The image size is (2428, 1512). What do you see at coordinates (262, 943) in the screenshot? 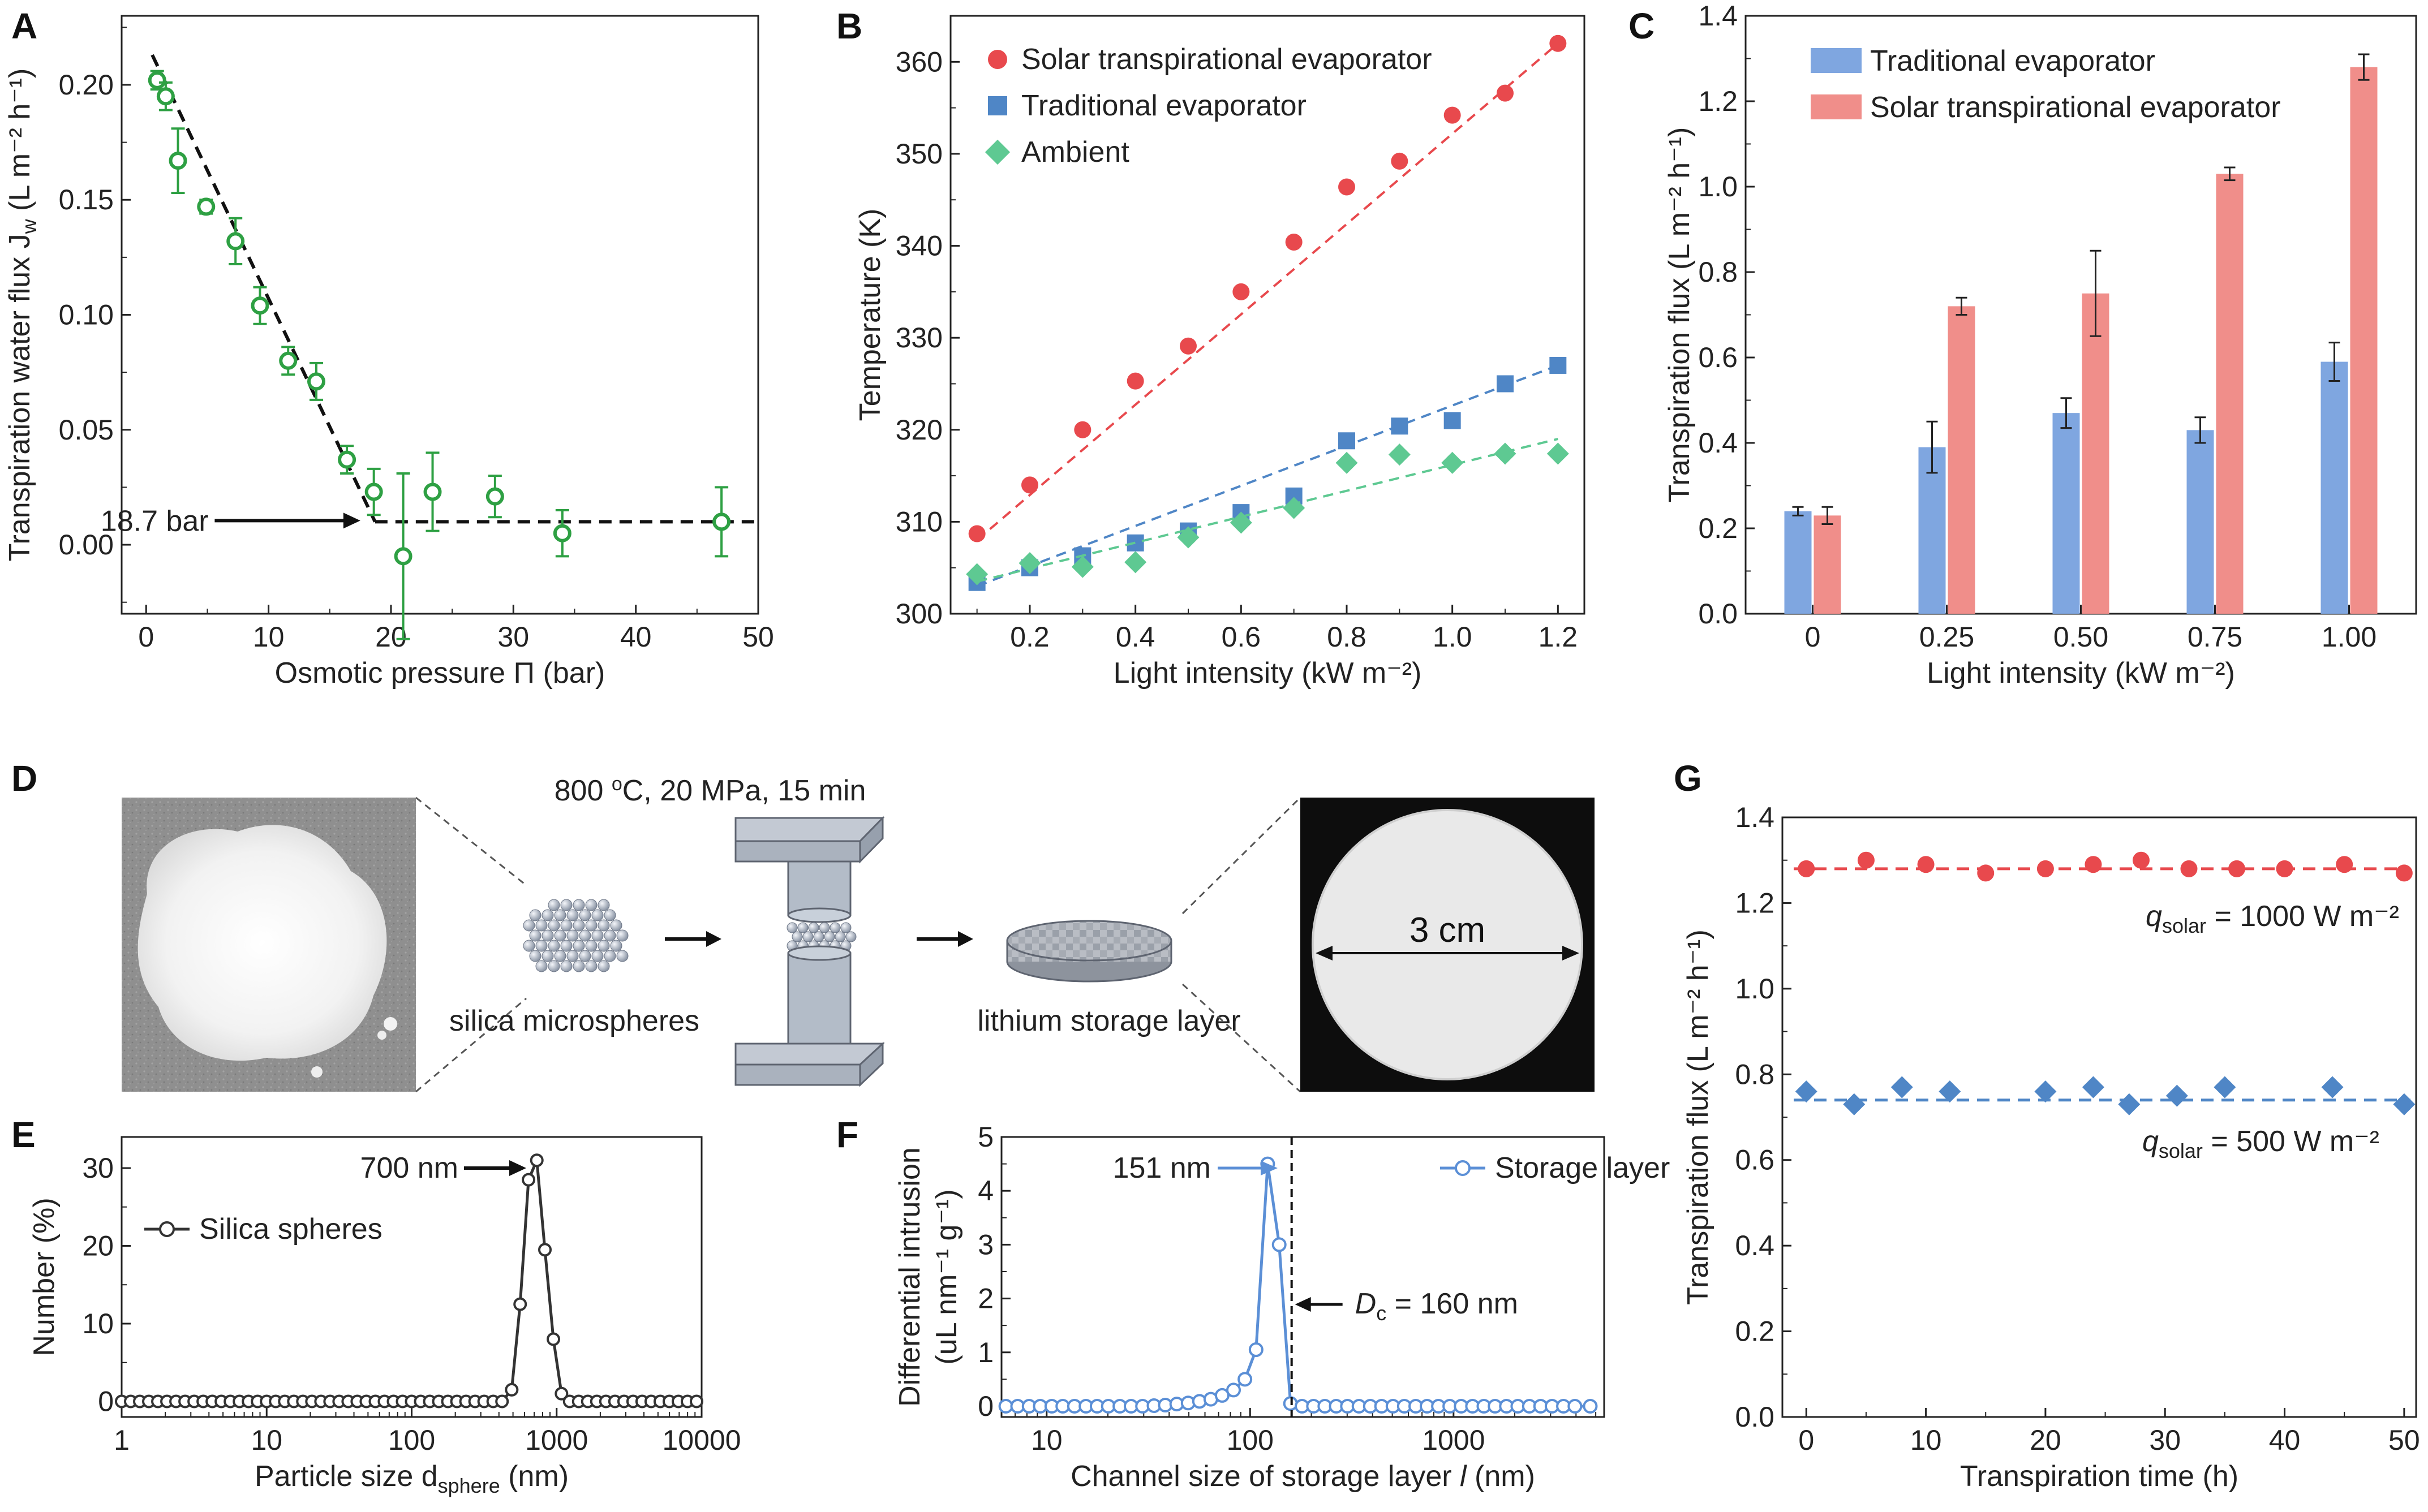
I see `powder-pile` at bounding box center [262, 943].